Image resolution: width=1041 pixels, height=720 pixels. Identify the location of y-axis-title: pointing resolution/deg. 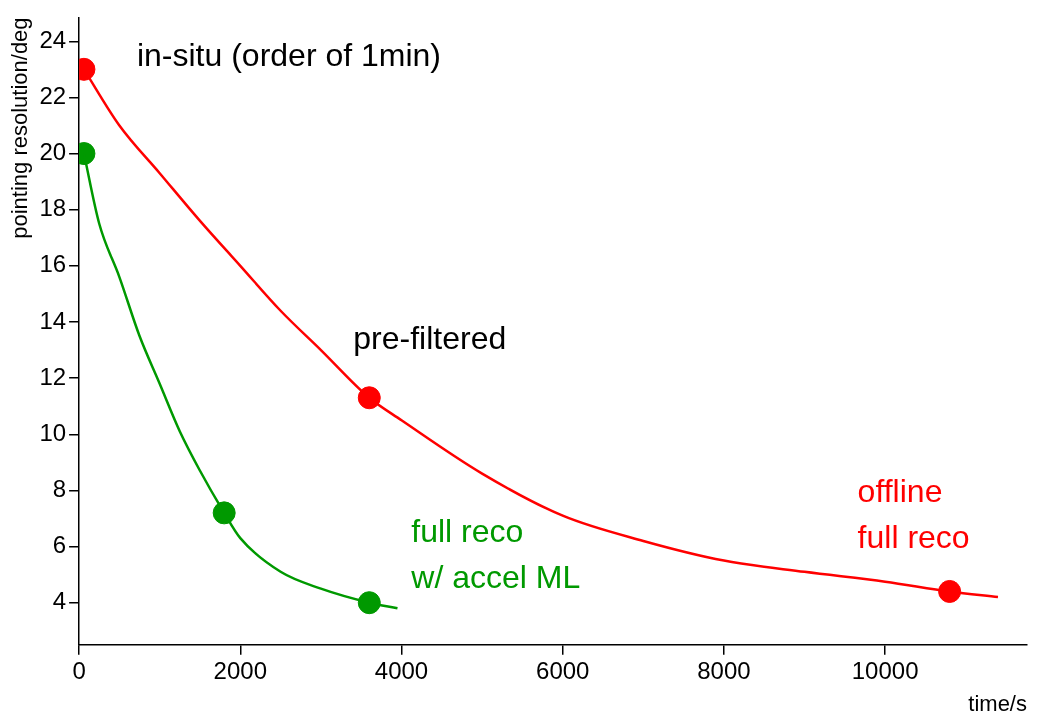
(20, 128).